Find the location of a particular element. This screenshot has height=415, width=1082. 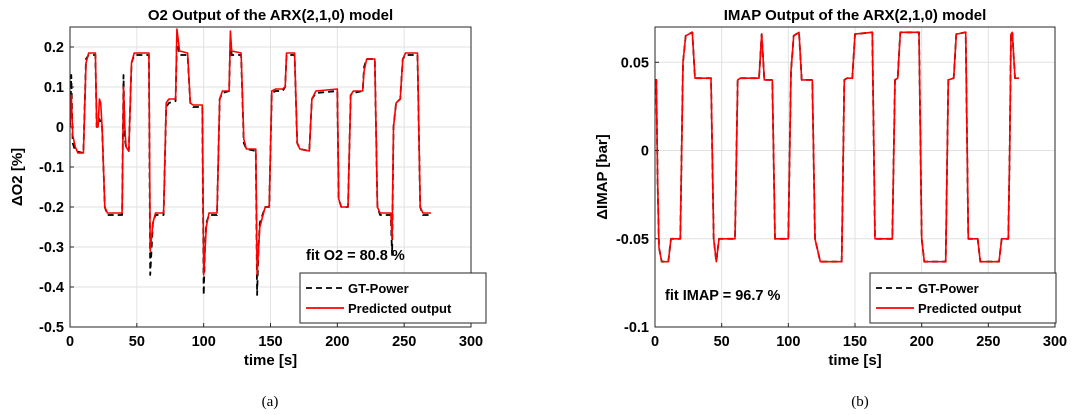

y-tick-label: -0.2 is located at coordinates (51, 208).